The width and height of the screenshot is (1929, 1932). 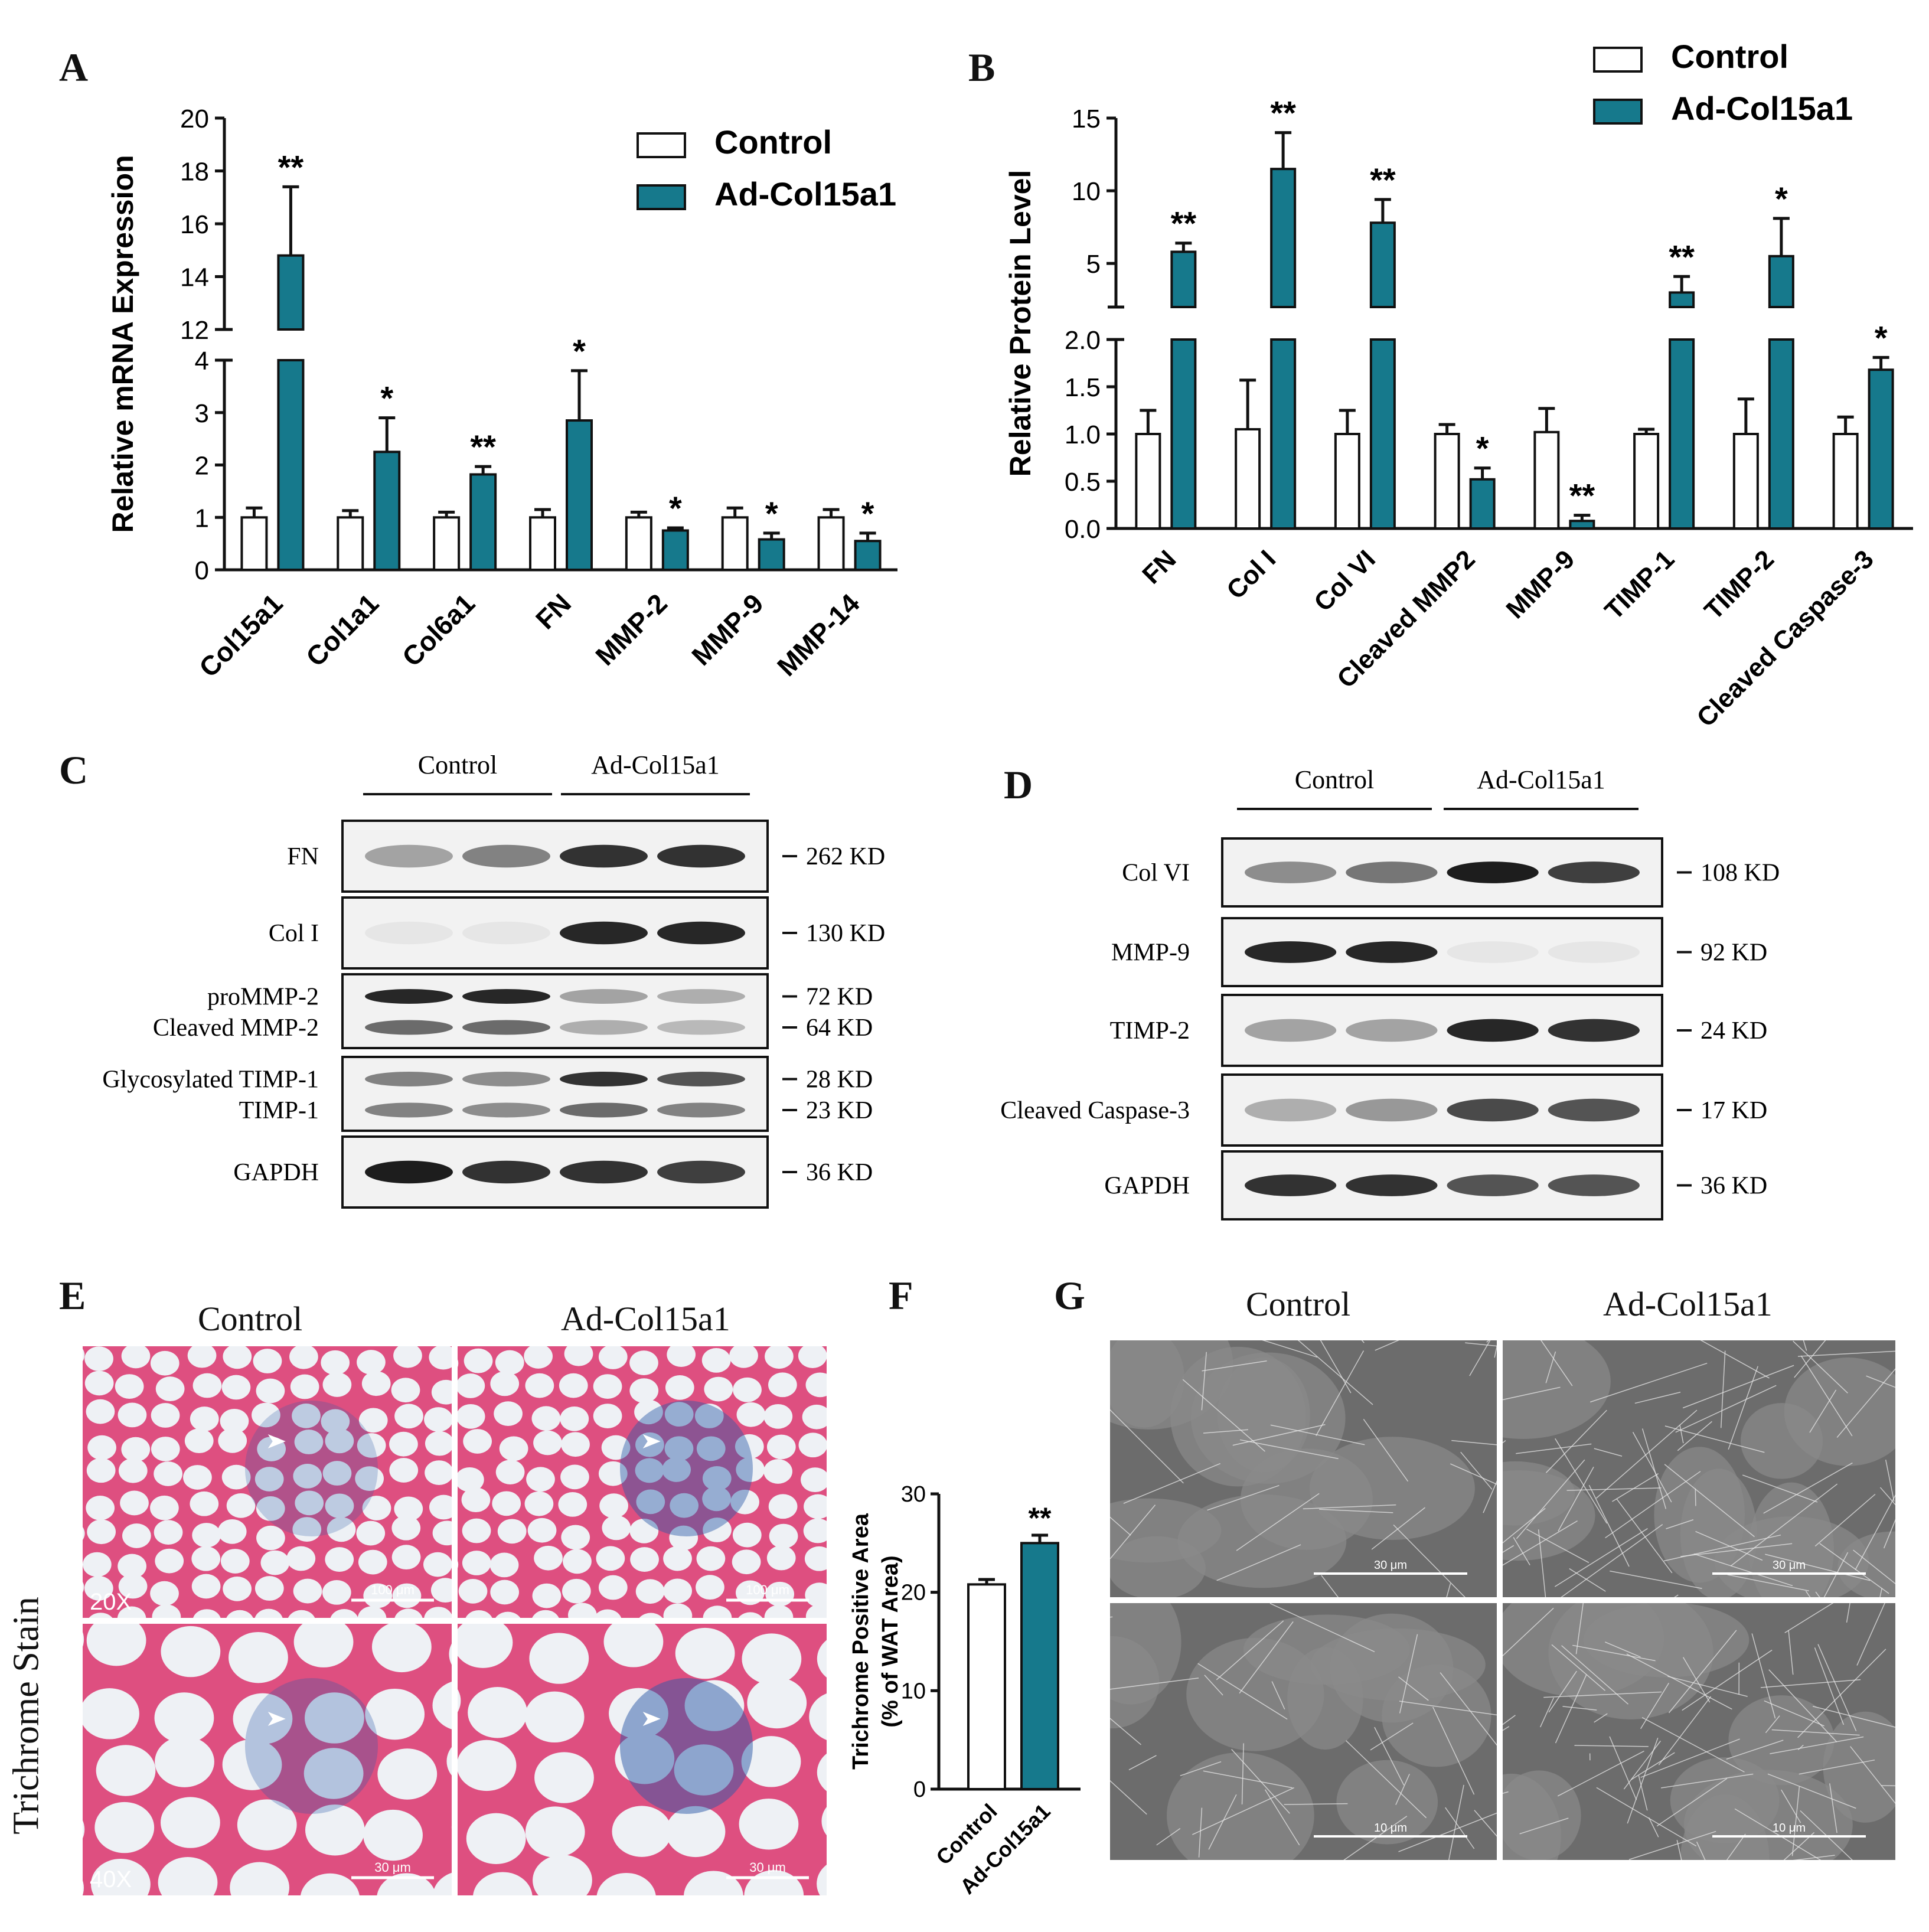 What do you see at coordinates (1083, 434) in the screenshot?
I see `y-tick-label: 1.0` at bounding box center [1083, 434].